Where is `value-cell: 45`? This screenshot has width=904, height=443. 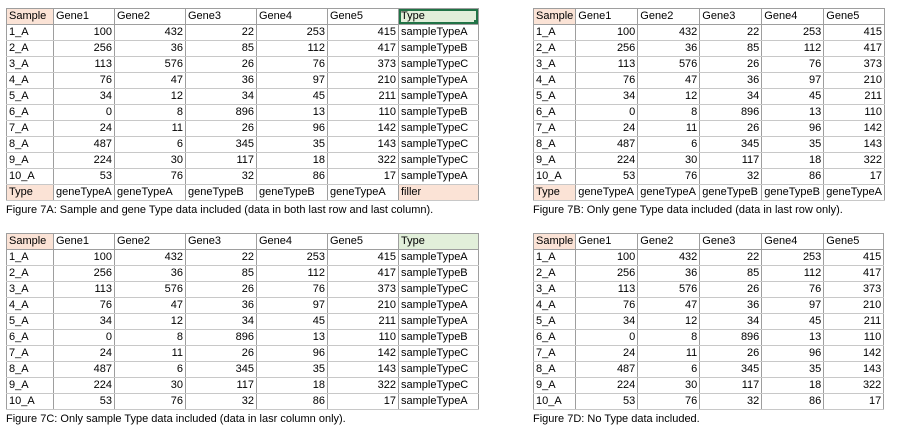
value-cell: 45 is located at coordinates (292, 96).